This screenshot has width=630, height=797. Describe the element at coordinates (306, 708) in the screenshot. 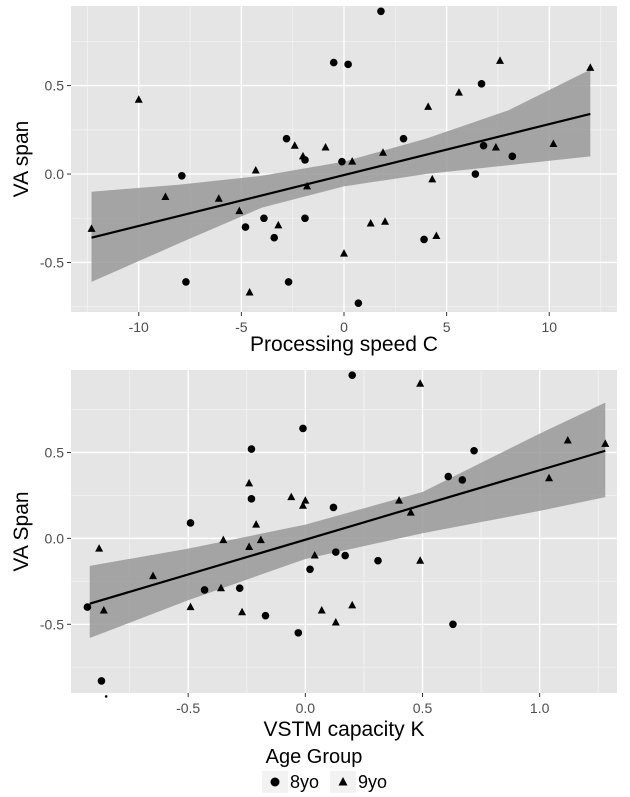

I see `x-tick-label: 0.0` at that location.